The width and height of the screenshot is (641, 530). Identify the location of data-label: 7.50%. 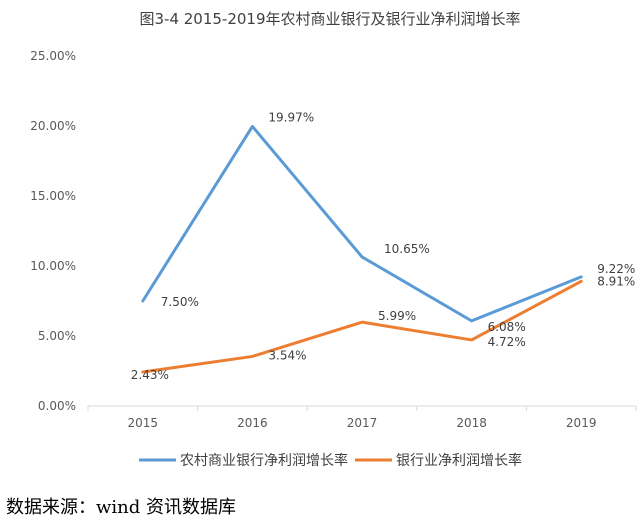
(180, 302).